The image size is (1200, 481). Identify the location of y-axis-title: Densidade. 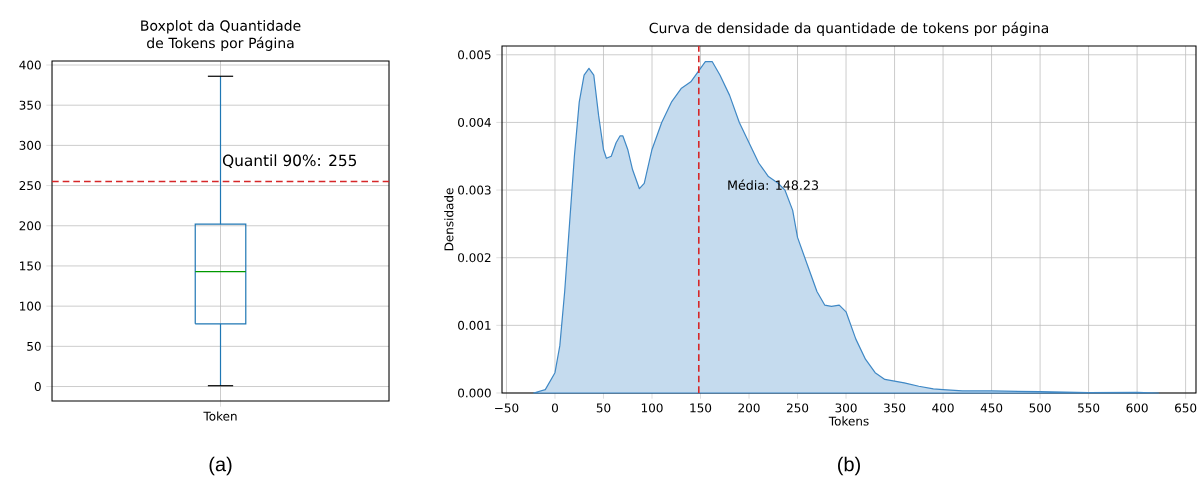
(449, 219).